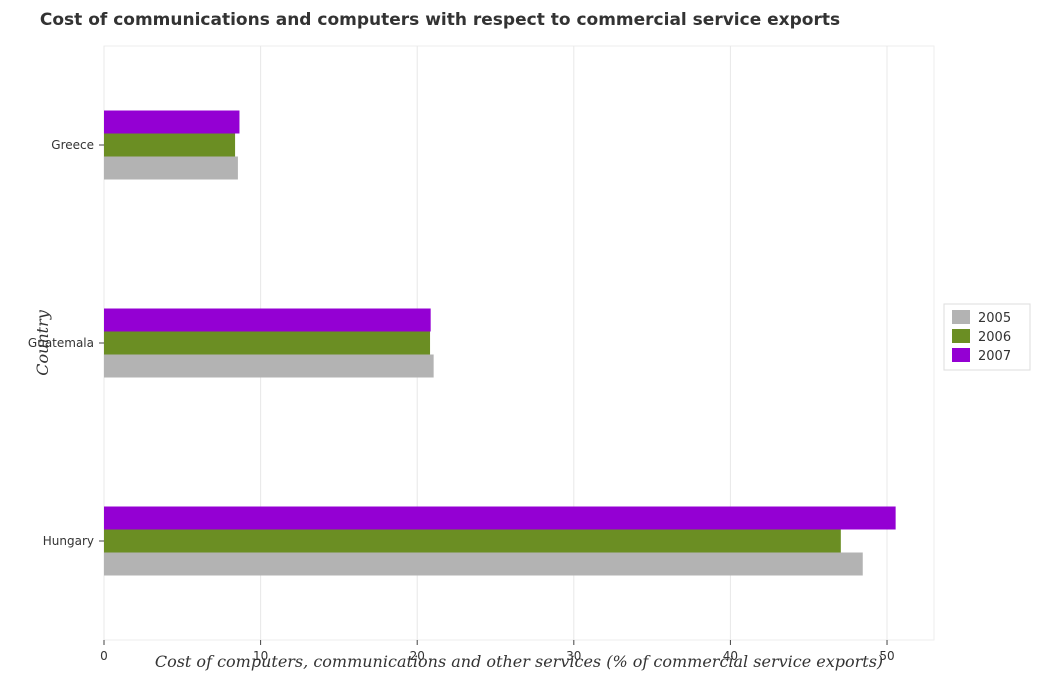  I want to click on x-tick-label: 40, so click(730, 656).